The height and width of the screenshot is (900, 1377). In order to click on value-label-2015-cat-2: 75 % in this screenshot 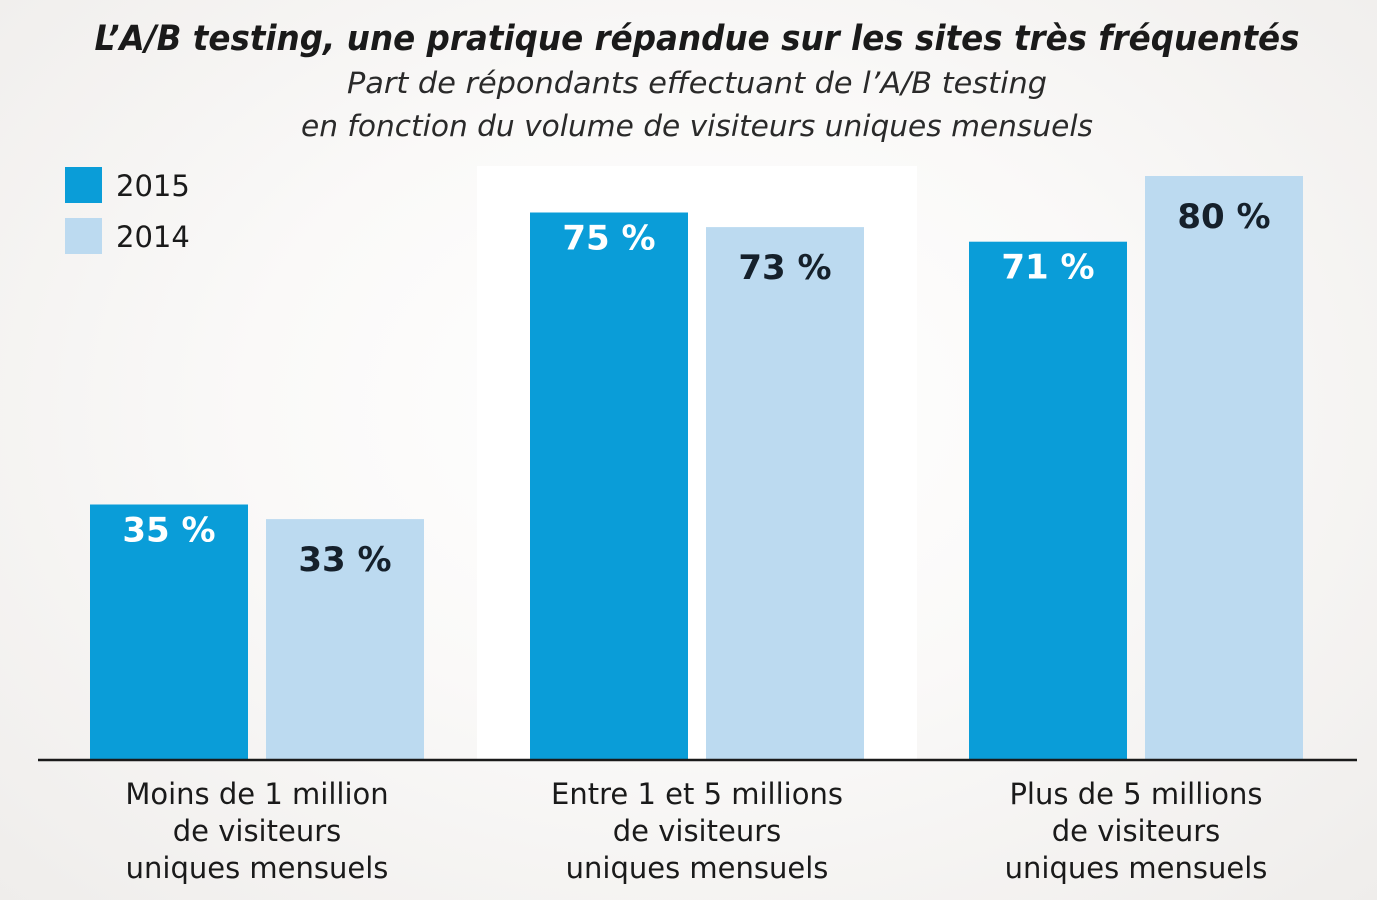, I will do `click(608, 239)`.